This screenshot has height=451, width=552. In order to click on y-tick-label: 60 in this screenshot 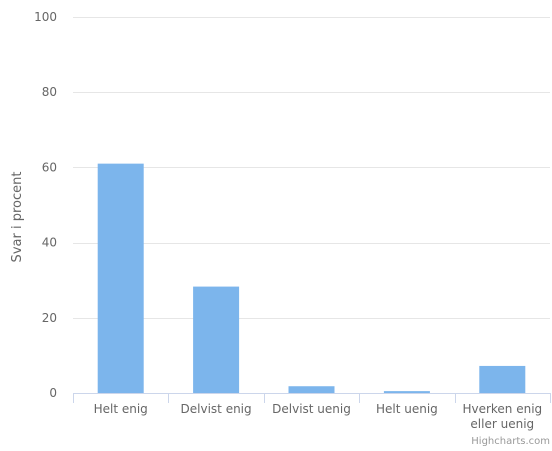, I will do `click(49, 167)`.